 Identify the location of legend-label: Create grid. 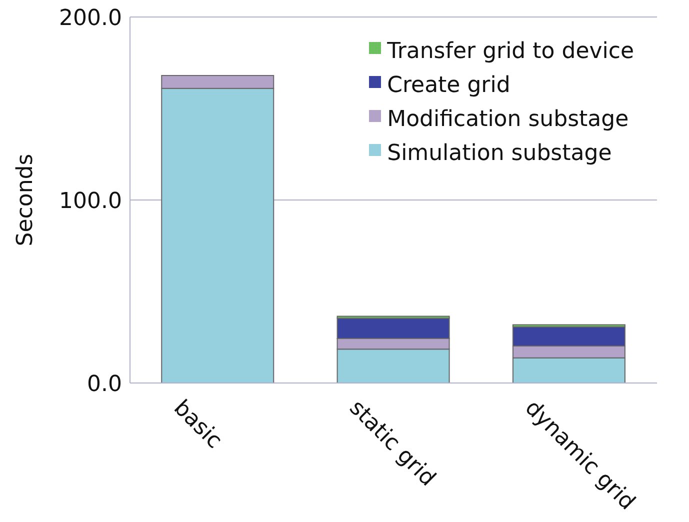
(448, 85).